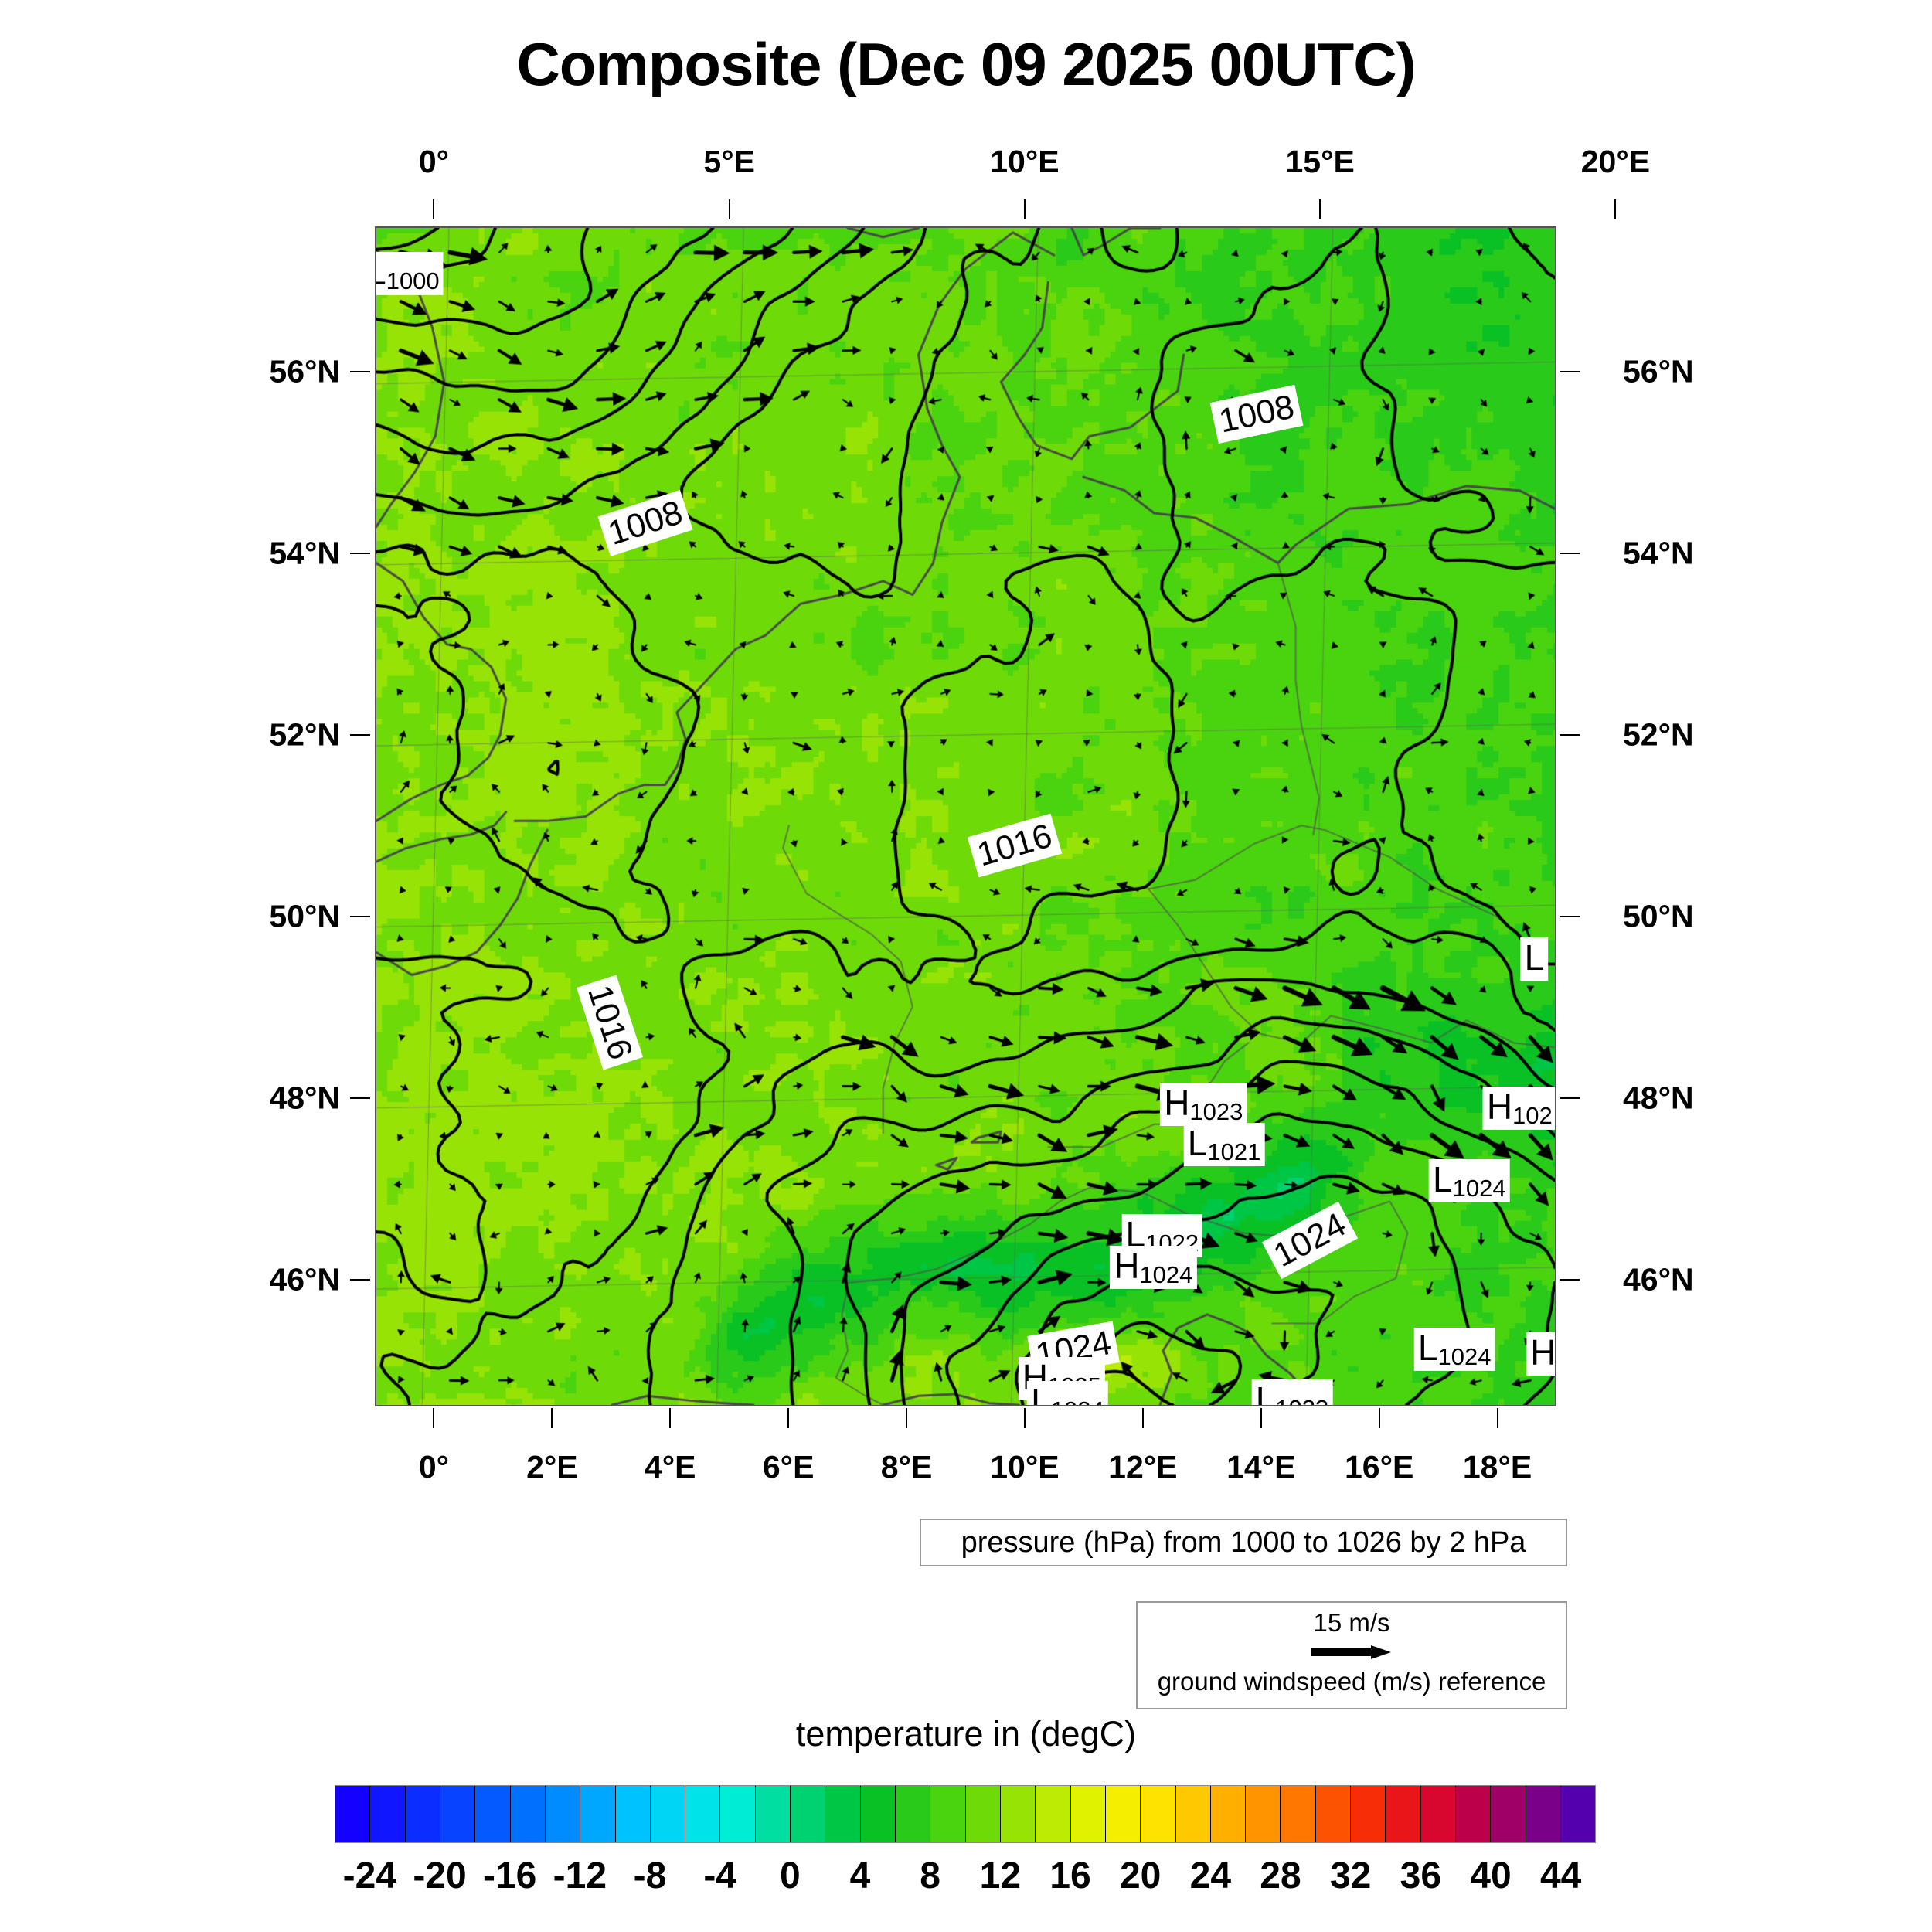 The width and height of the screenshot is (1932, 1932). I want to click on pressure-center-value: 1000, so click(413, 280).